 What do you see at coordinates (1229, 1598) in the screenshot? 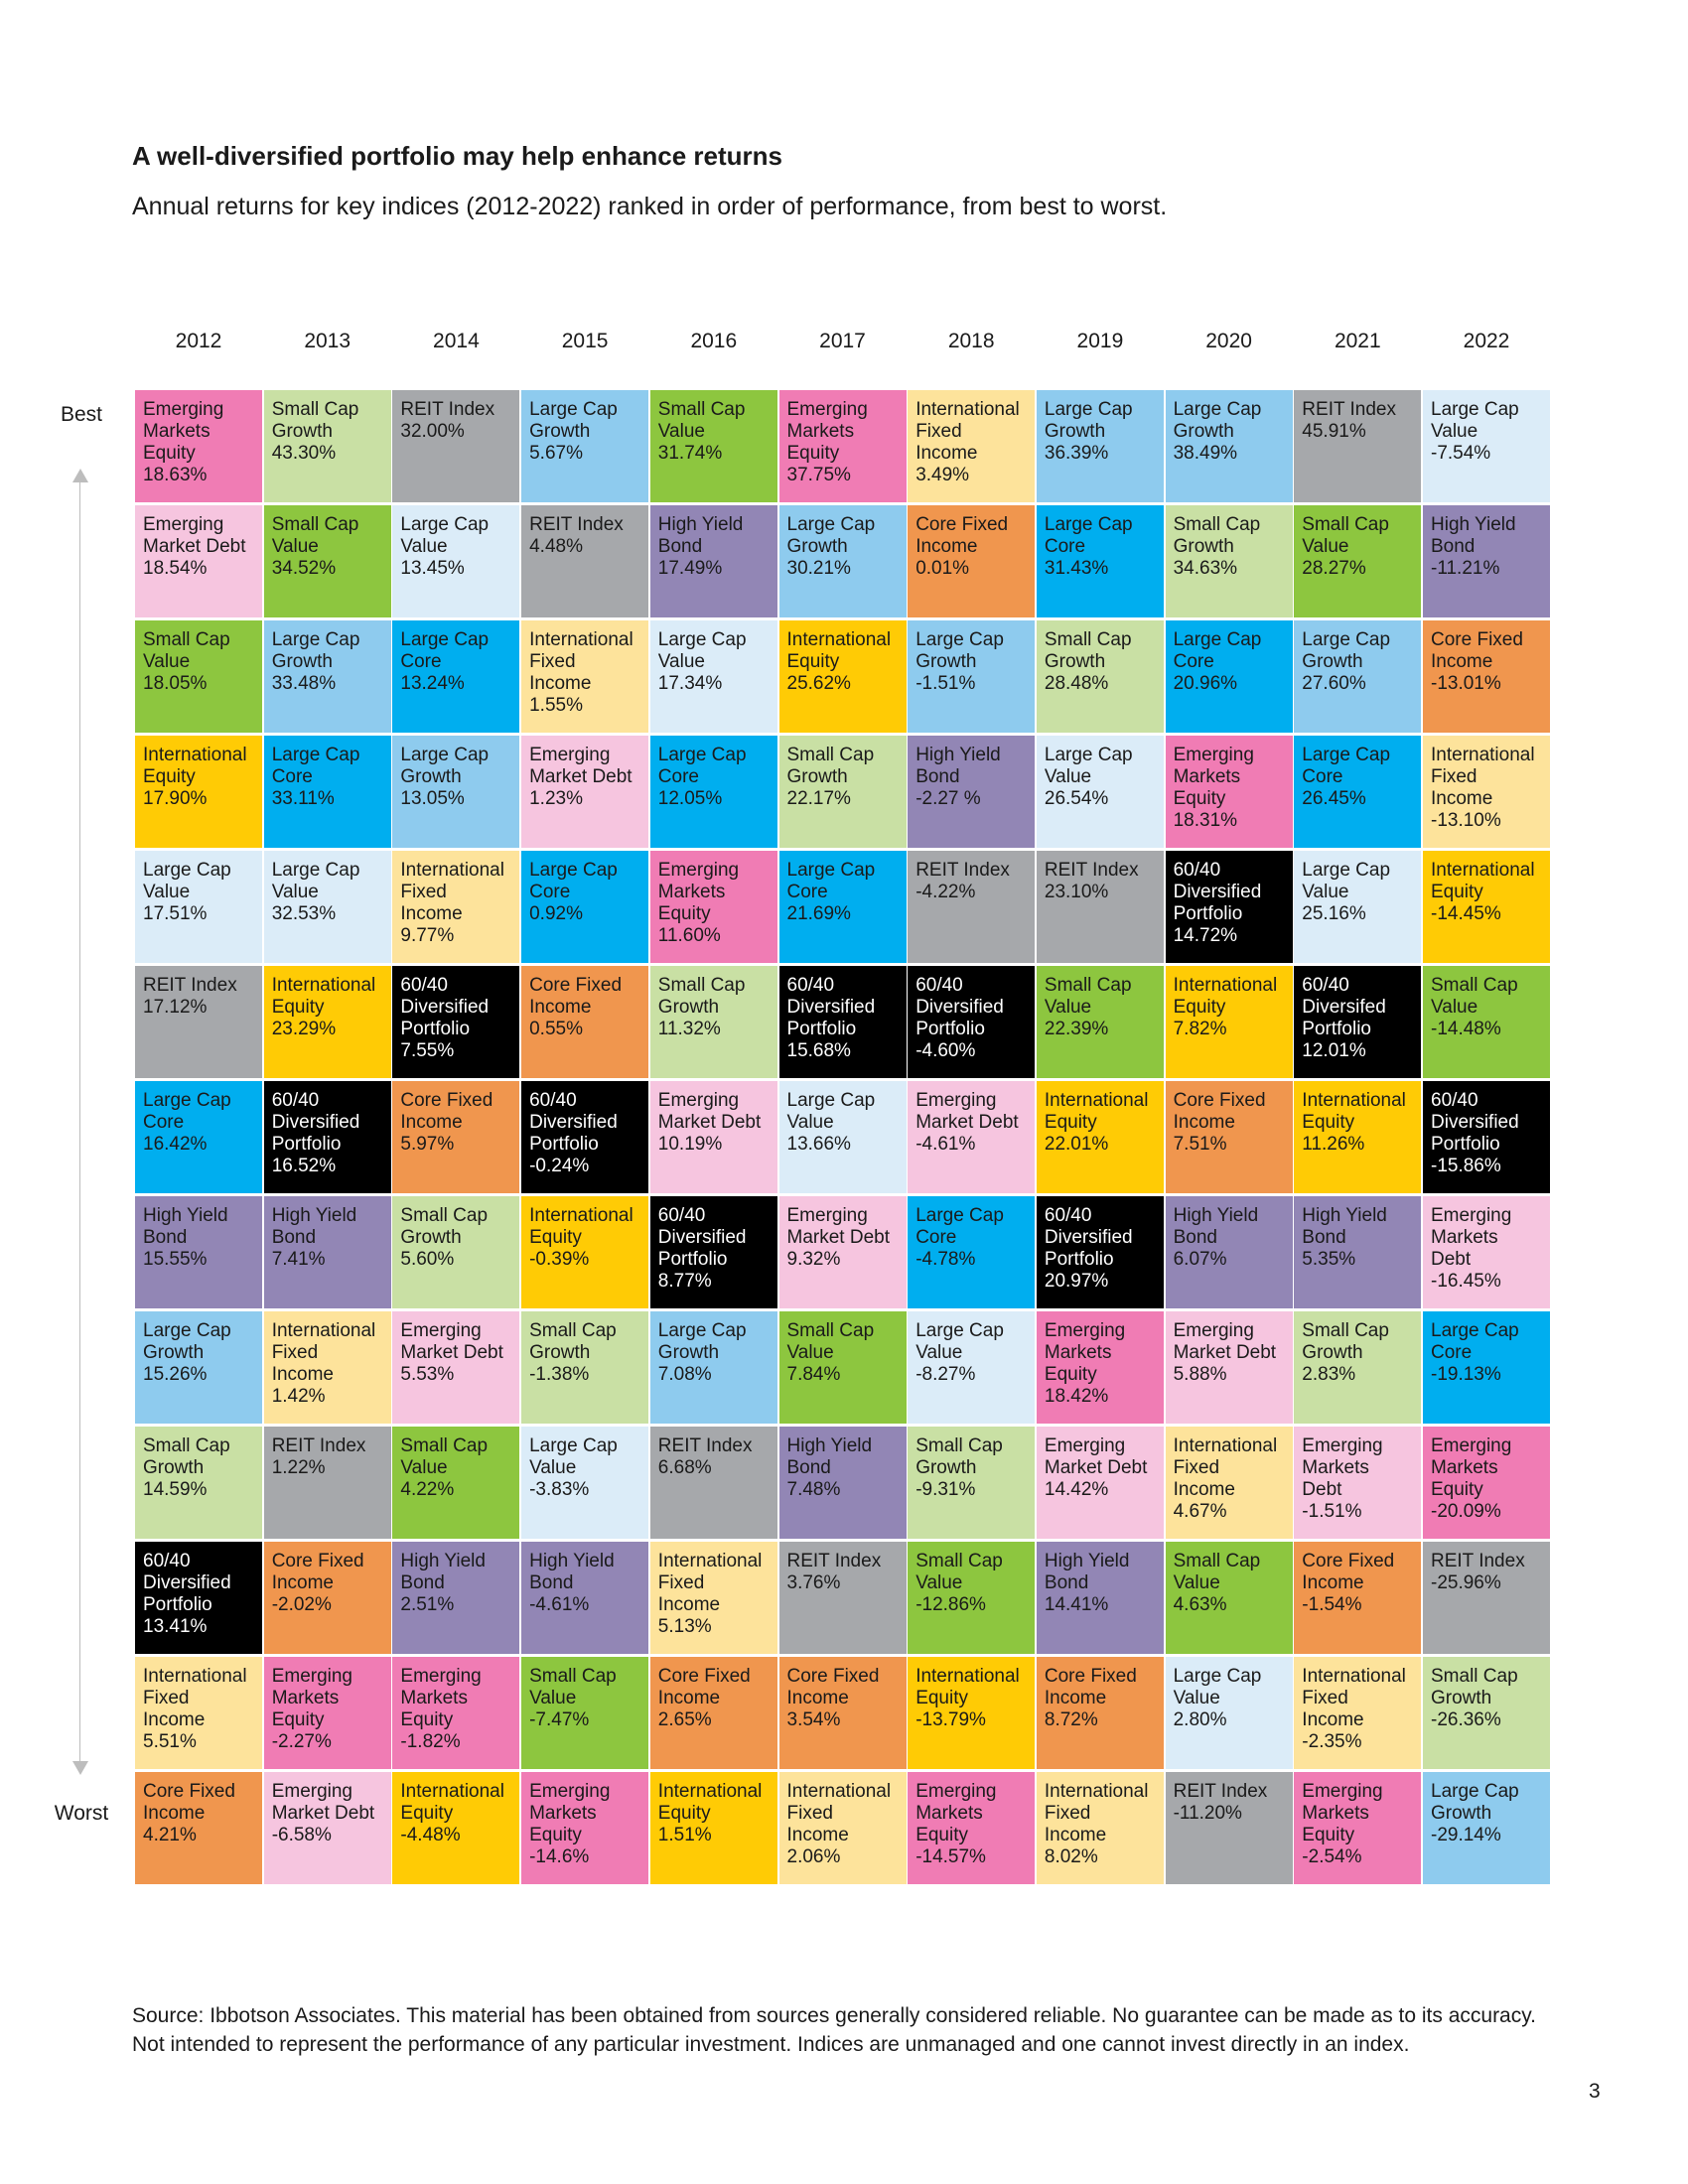
I see `return-cell: Small Cap Value 4.63%` at bounding box center [1229, 1598].